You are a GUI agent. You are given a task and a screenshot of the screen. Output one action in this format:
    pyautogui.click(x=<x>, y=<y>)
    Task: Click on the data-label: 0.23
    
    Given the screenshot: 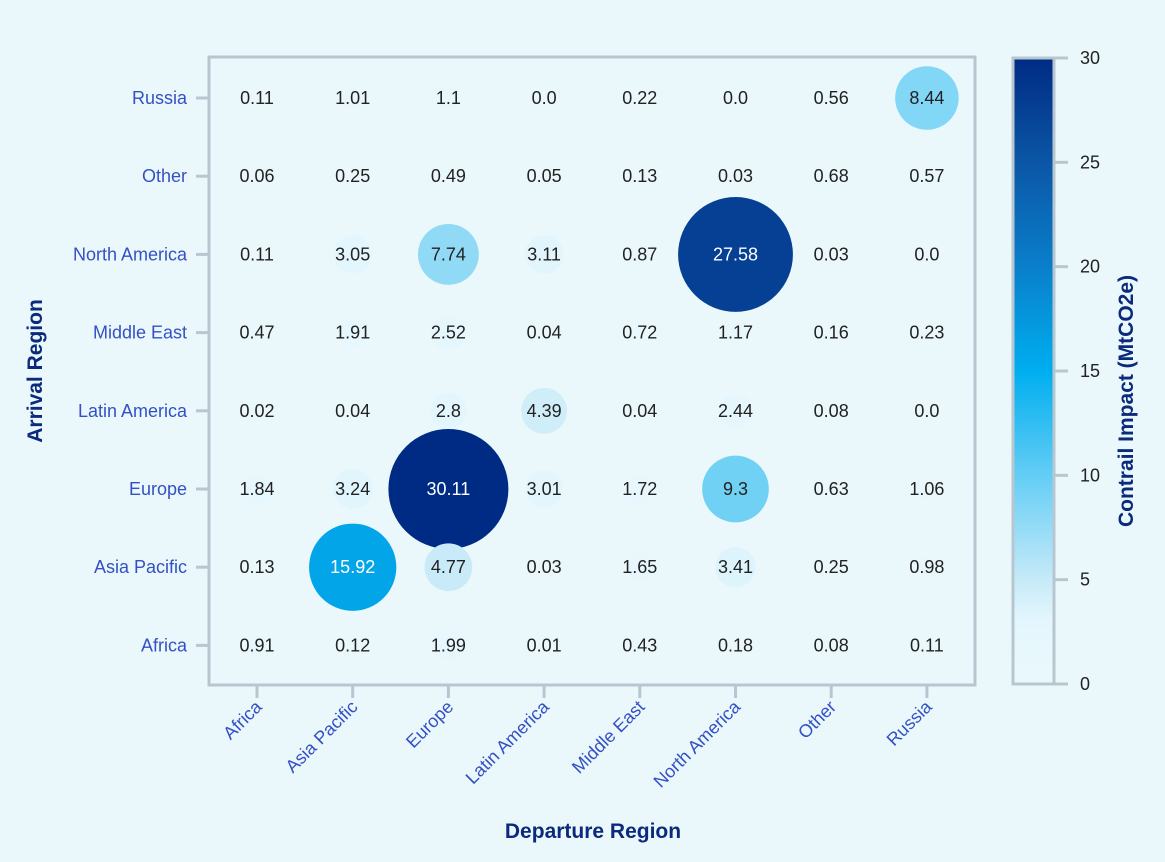 What is the action you would take?
    pyautogui.click(x=926, y=333)
    